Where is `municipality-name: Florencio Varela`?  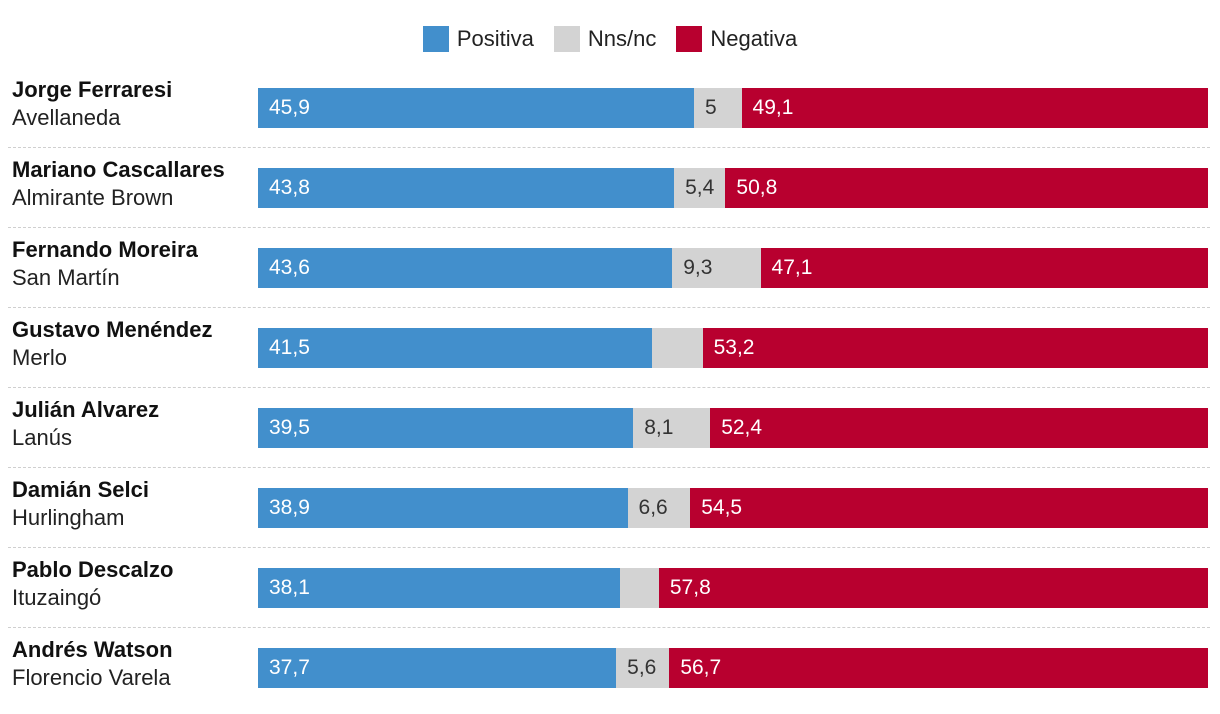 municipality-name: Florencio Varela is located at coordinates (91, 677).